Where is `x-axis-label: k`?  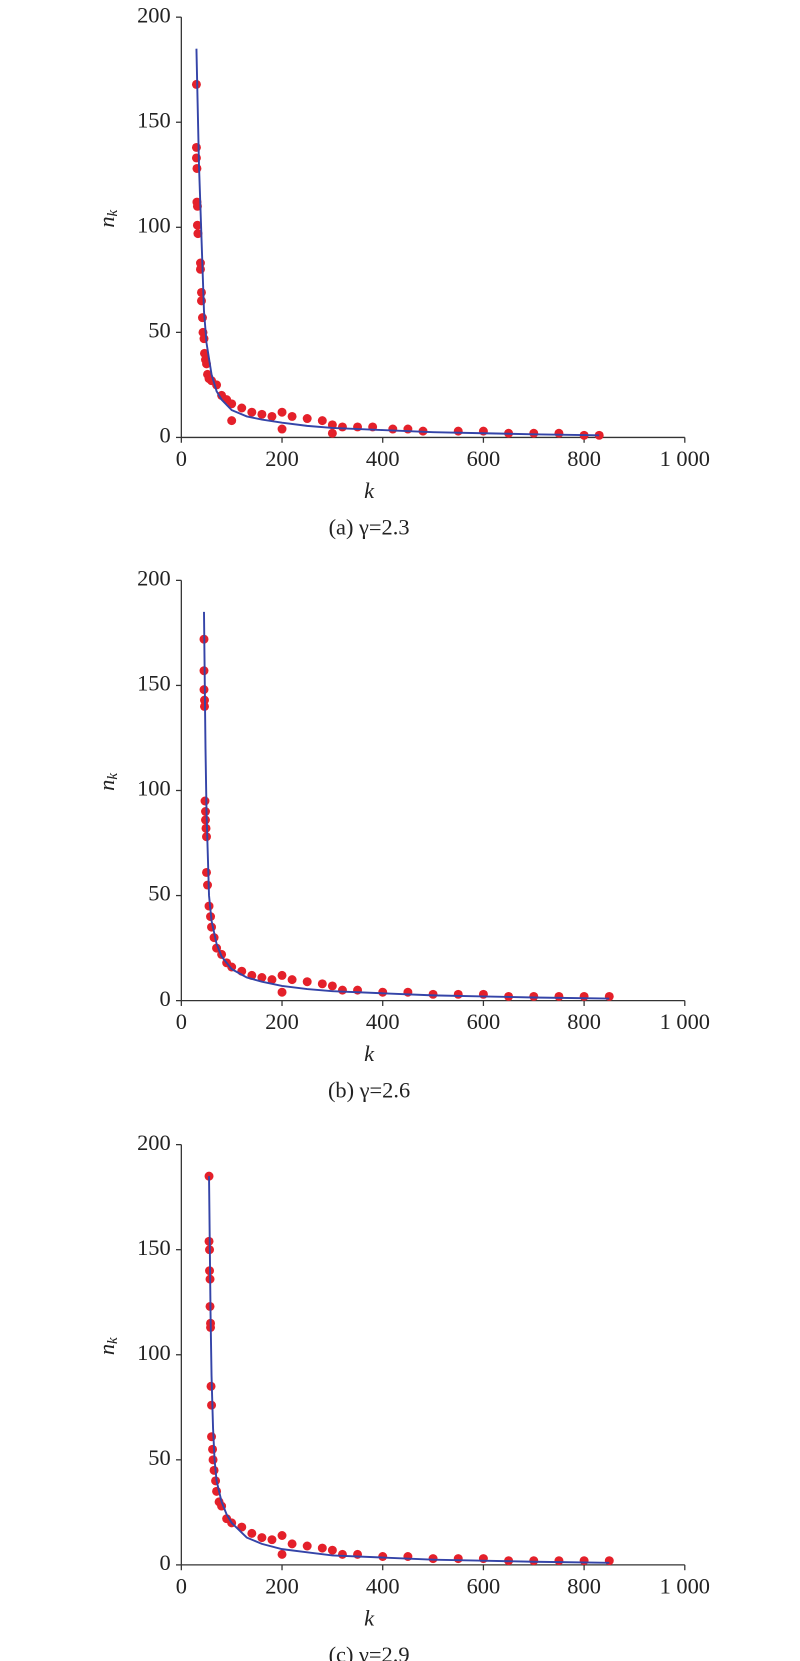 x-axis-label: k is located at coordinates (369, 1053).